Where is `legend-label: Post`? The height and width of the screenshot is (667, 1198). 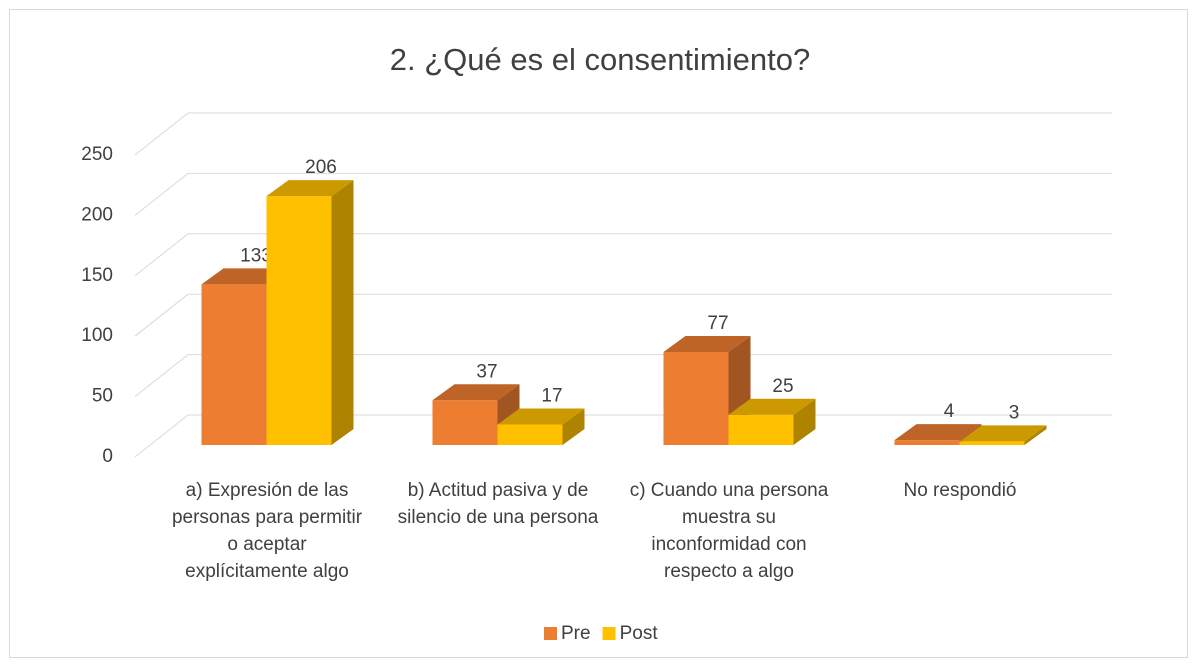 legend-label: Post is located at coordinates (639, 633).